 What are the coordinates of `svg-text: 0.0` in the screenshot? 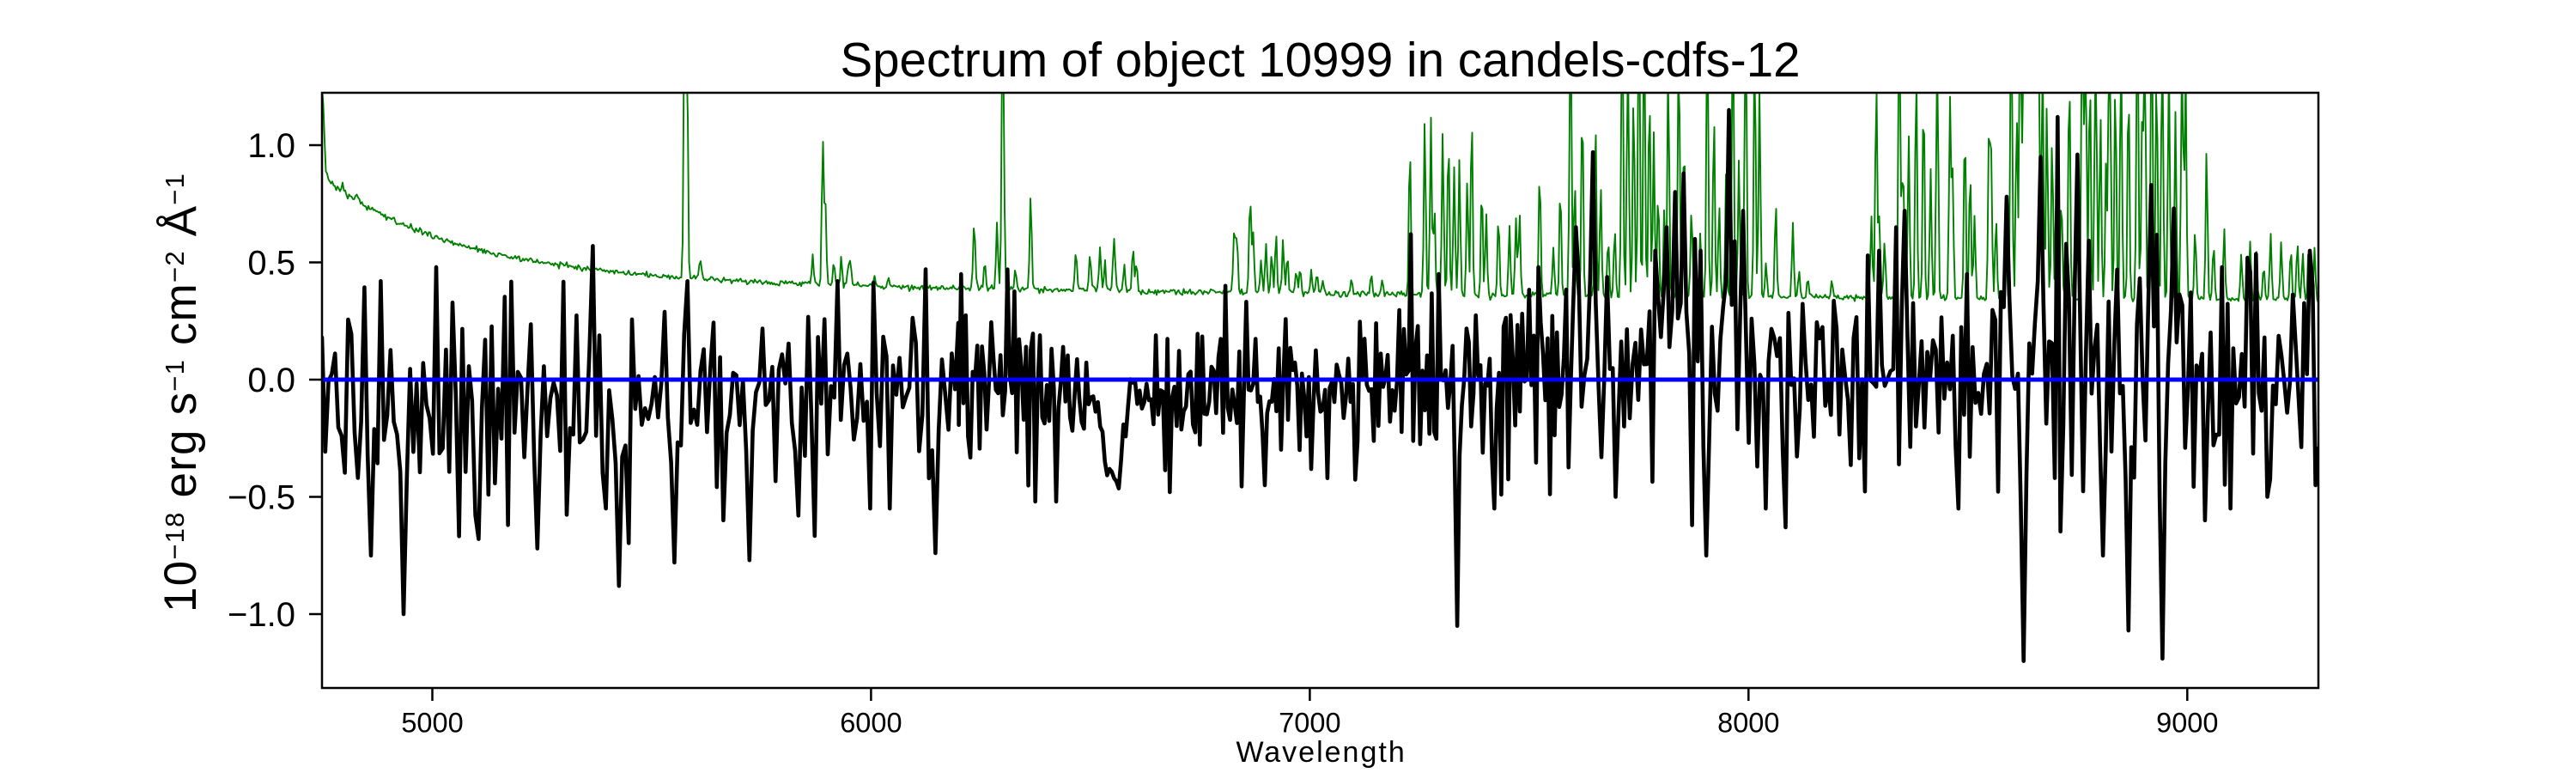 It's located at (271, 380).